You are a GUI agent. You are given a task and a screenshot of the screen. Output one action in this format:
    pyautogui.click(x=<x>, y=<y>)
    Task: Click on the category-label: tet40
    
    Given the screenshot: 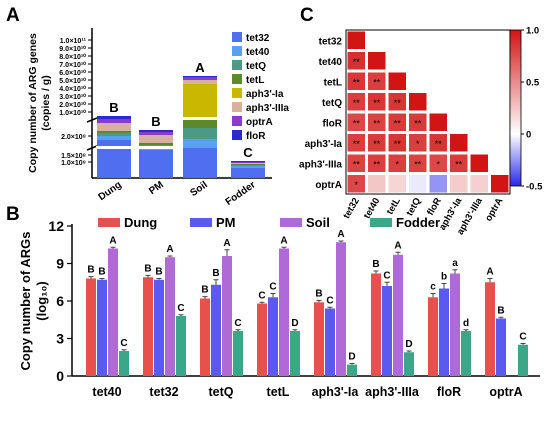 What is the action you would take?
    pyautogui.click(x=106, y=392)
    